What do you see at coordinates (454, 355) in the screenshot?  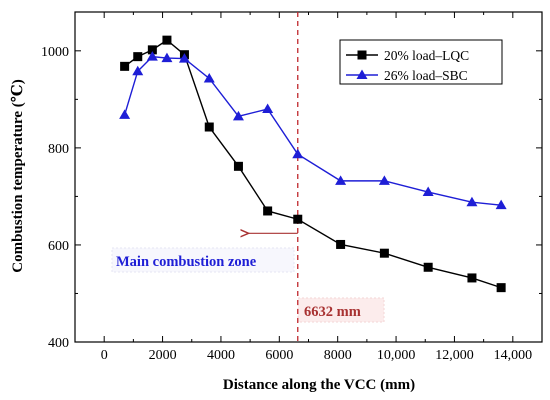 I see `x-tick-label: 12,000` at bounding box center [454, 355].